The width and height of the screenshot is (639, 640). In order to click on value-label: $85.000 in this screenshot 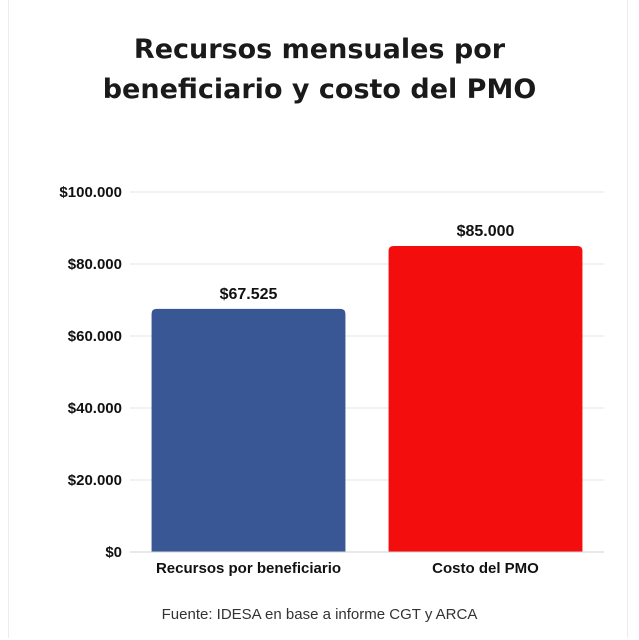, I will do `click(486, 231)`.